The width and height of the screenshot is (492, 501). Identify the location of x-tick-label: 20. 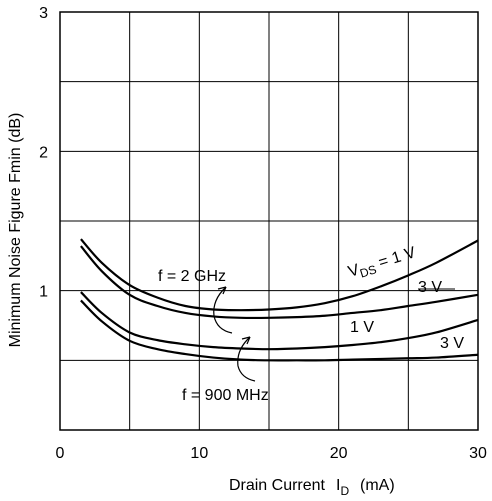
(339, 453).